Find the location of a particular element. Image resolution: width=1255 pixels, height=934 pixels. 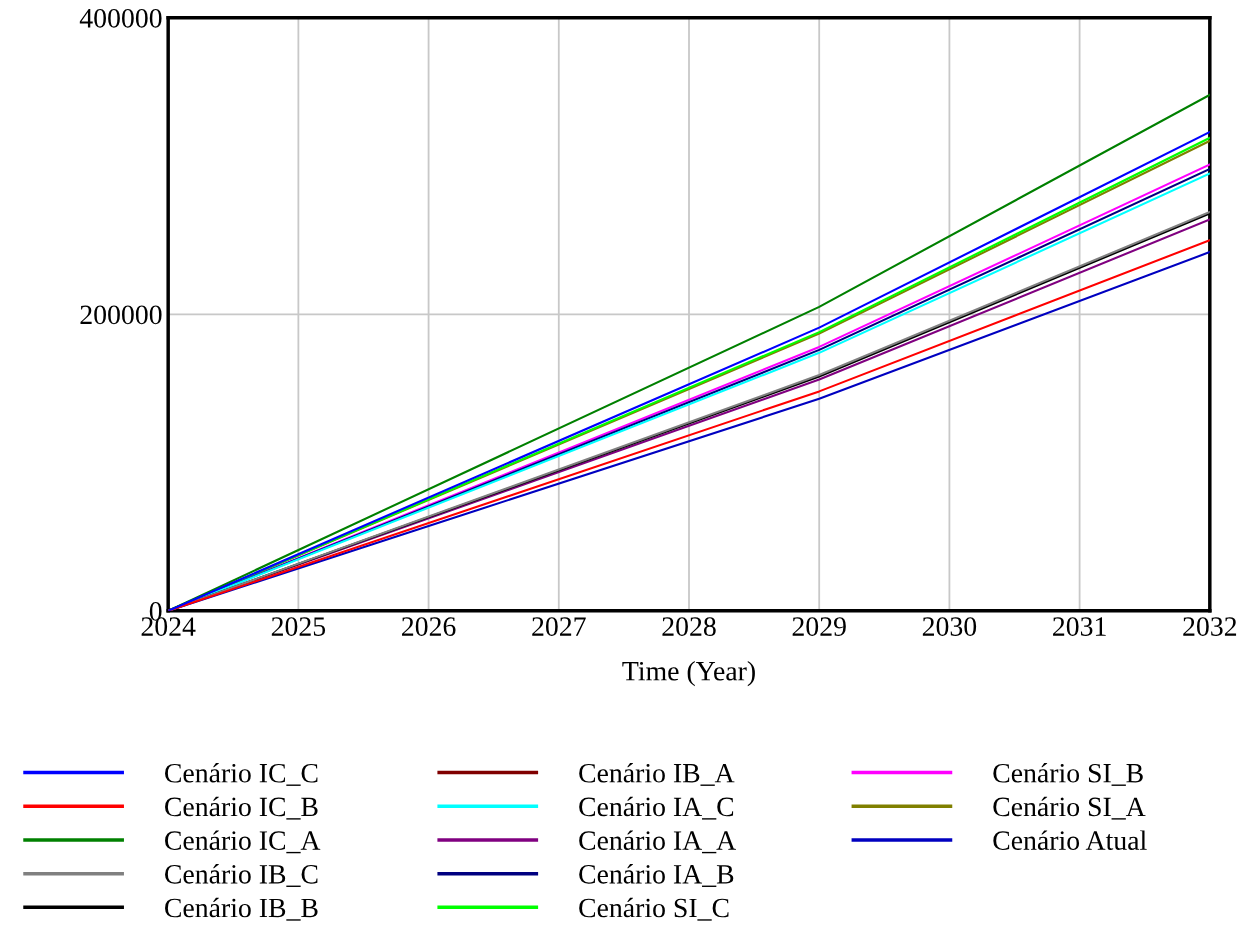

legend-label: Cenário IA_A is located at coordinates (657, 842).